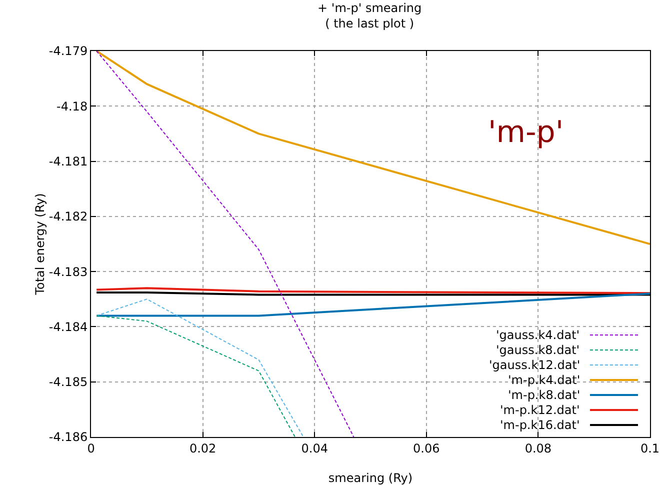 This screenshot has height=485, width=660. I want to click on x-tick-label: 0.1, so click(650, 448).